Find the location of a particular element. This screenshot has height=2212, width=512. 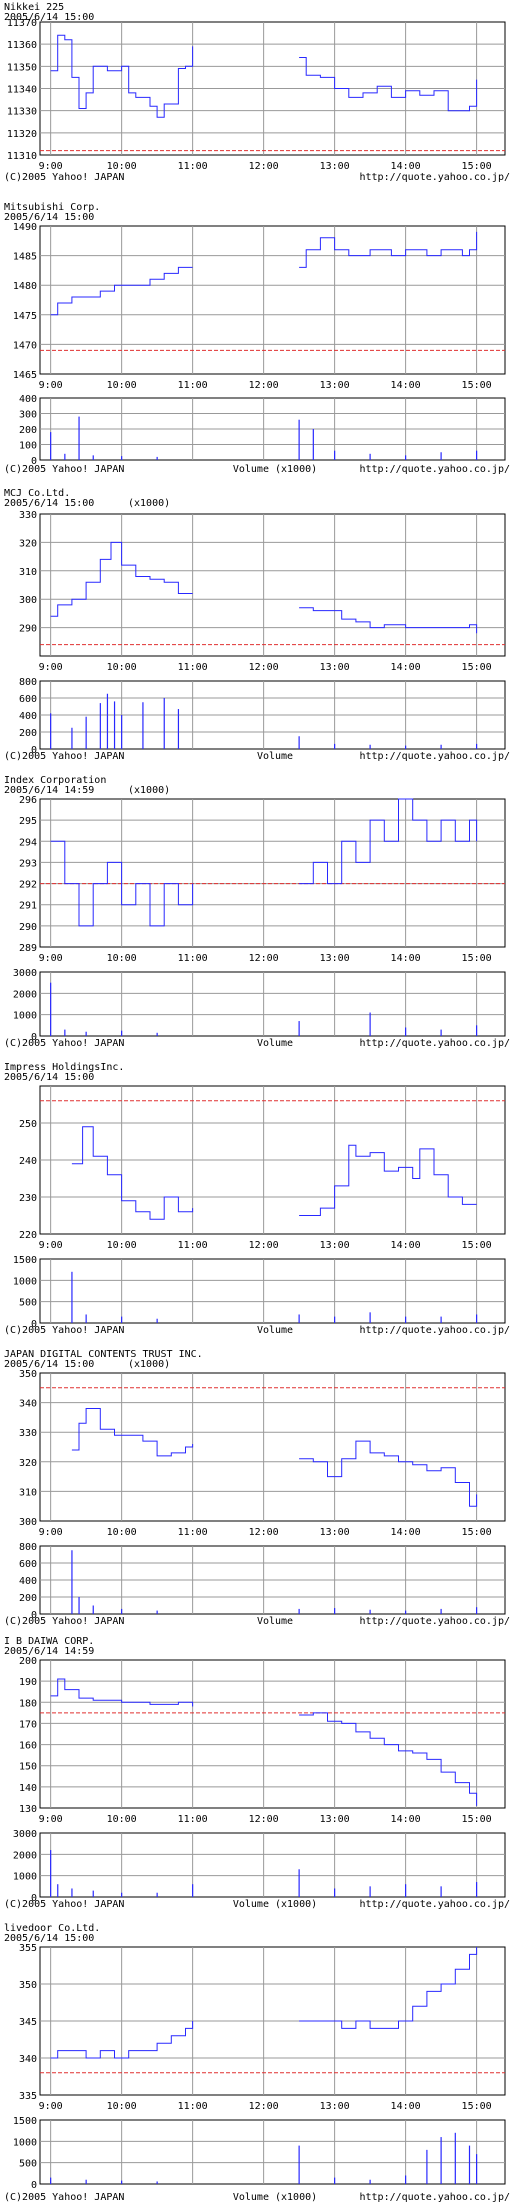

volume-y-tick-label: 2000 is located at coordinates (25, 1855).